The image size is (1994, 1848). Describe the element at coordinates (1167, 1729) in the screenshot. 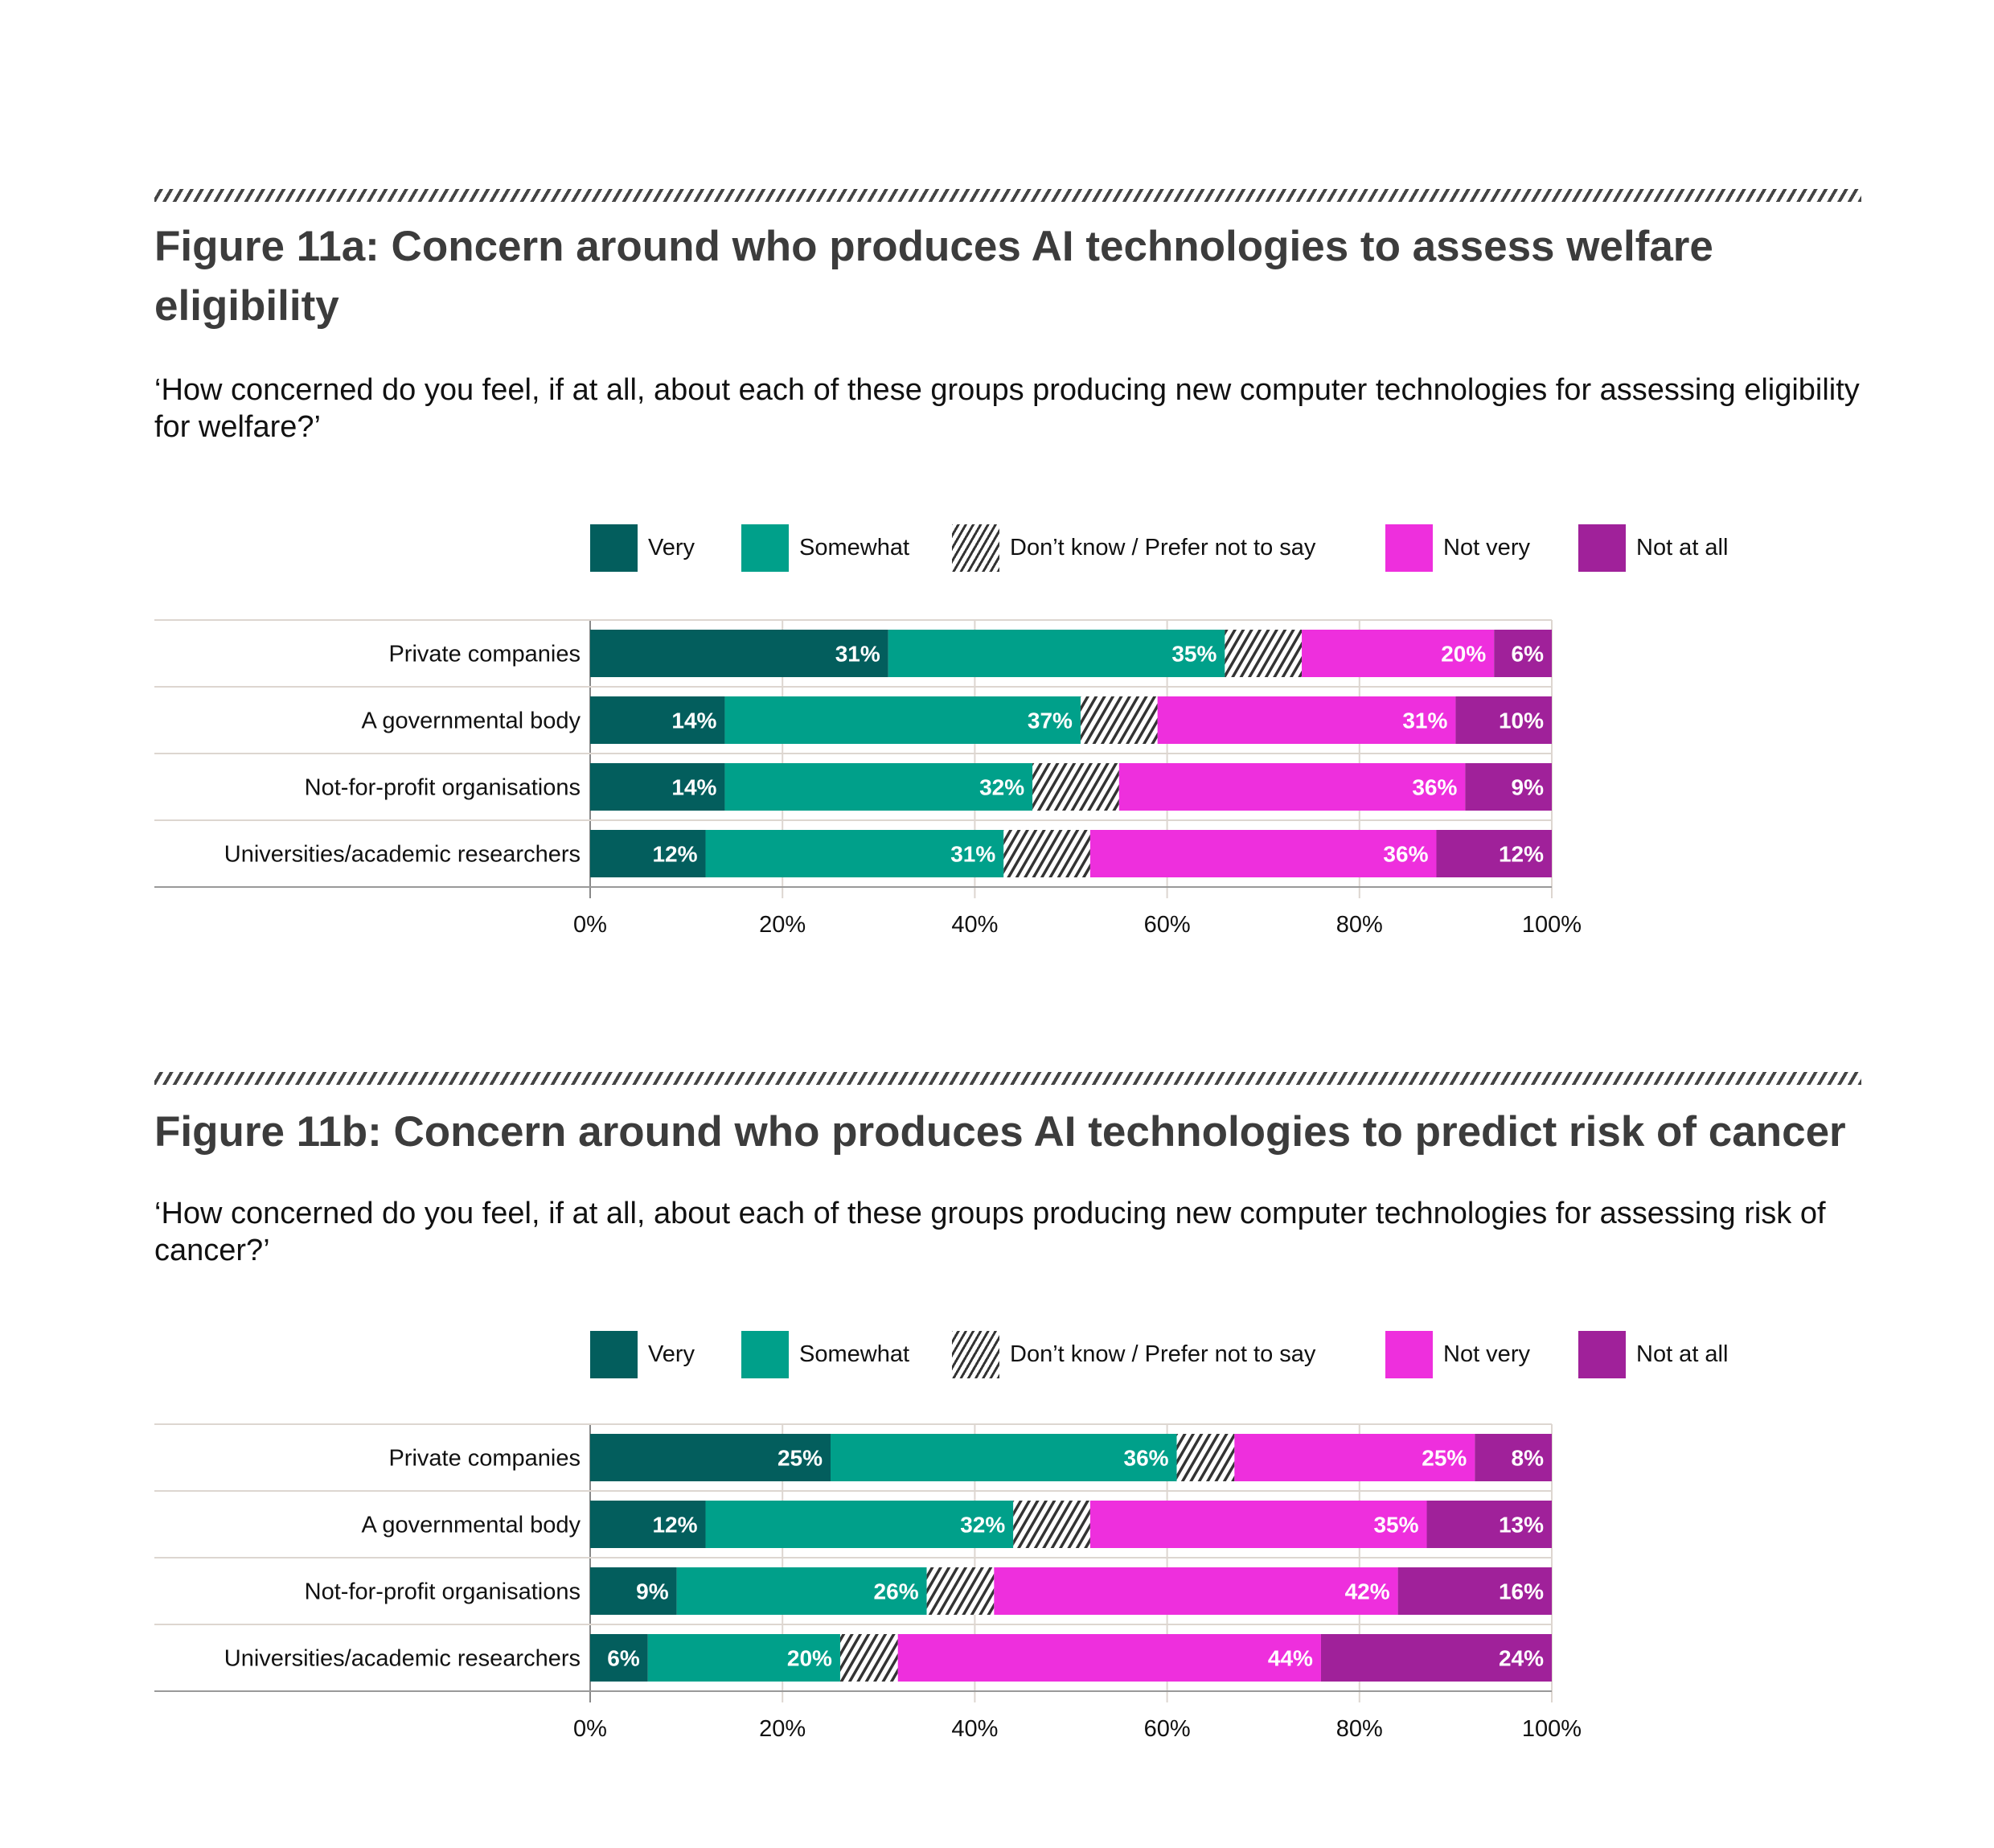

I see `x-tick-label: 60%` at that location.